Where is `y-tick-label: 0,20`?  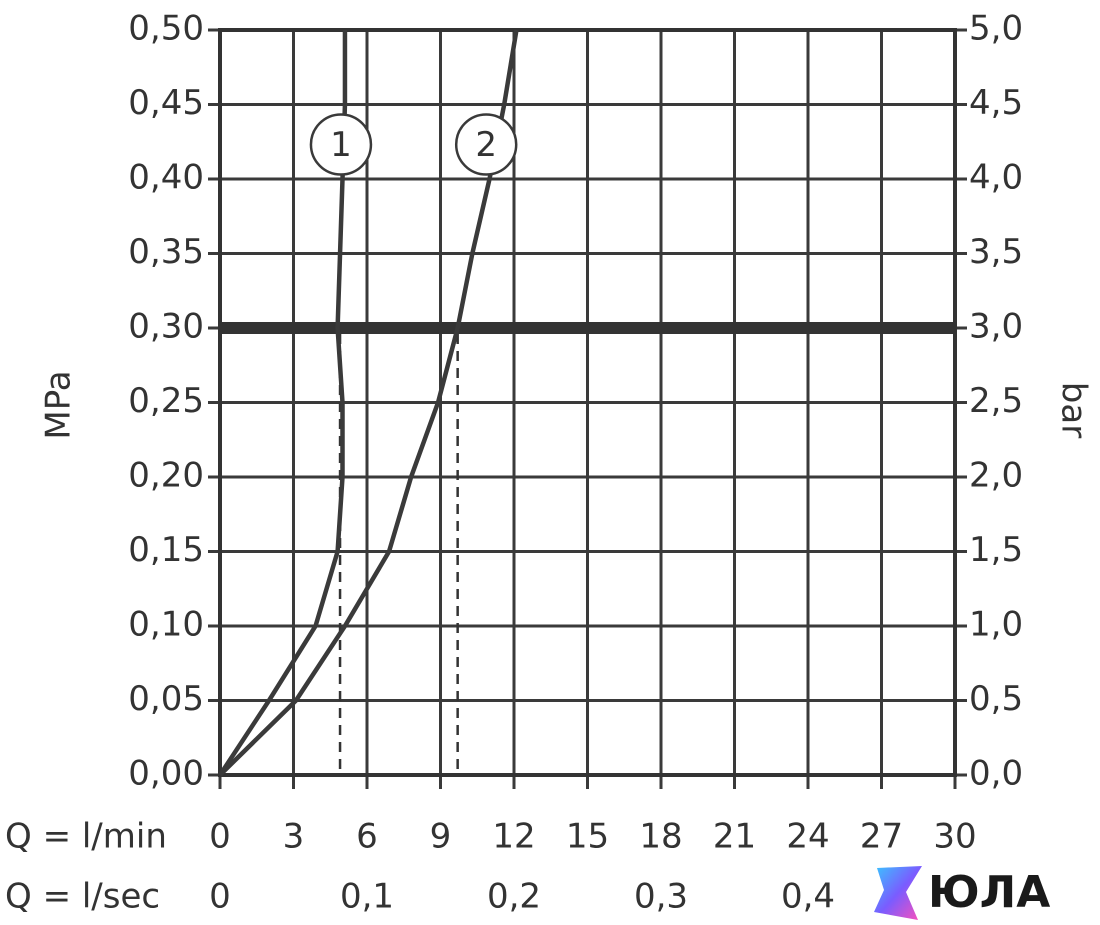 y-tick-label: 0,20 is located at coordinates (166, 476).